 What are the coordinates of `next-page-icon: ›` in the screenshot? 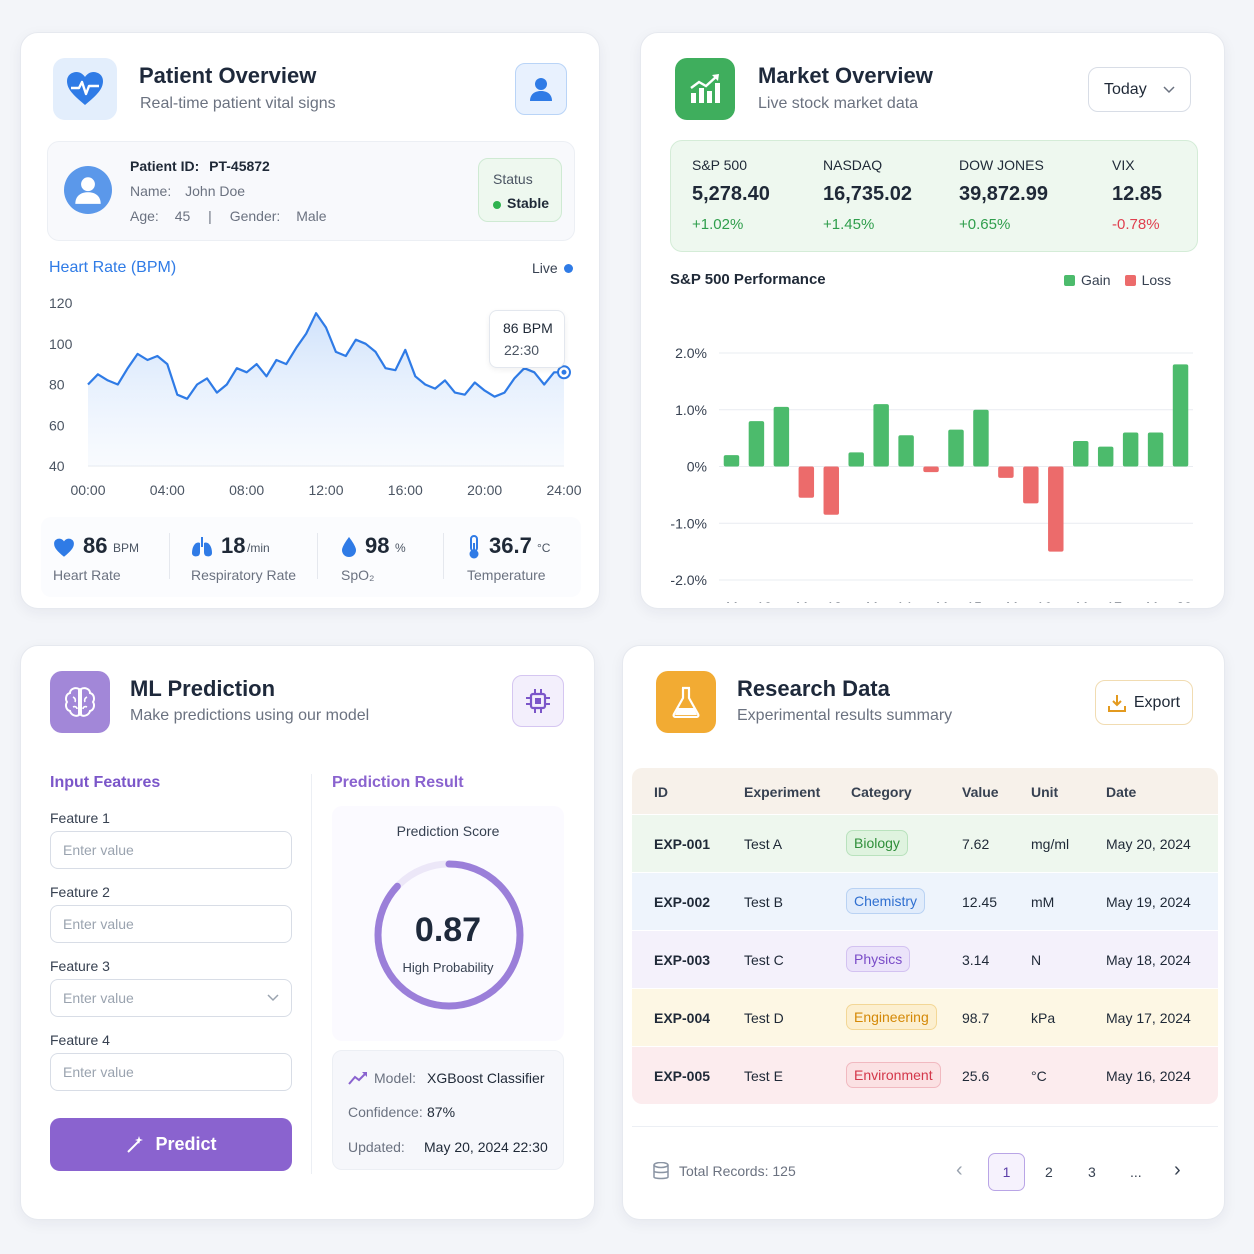 It's located at (1177, 1170).